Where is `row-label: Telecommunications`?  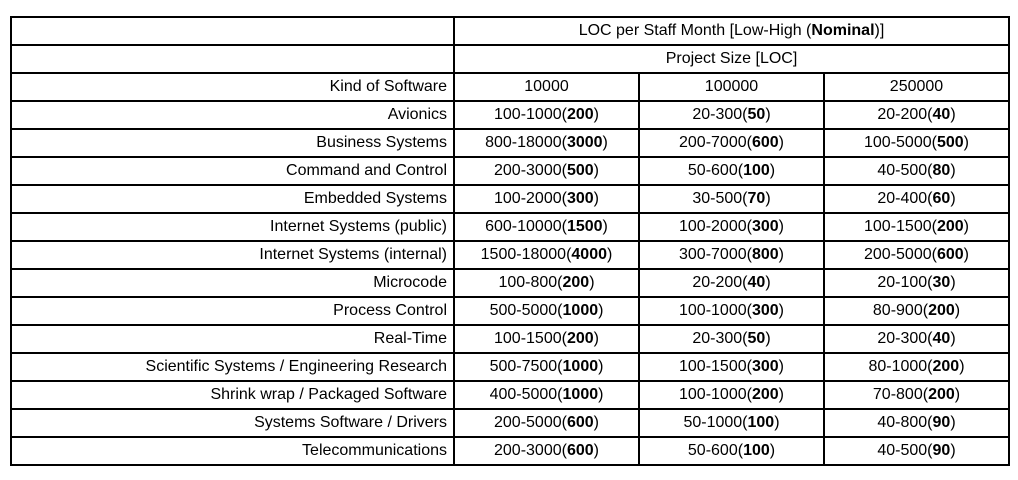
row-label: Telecommunications is located at coordinates (232, 451).